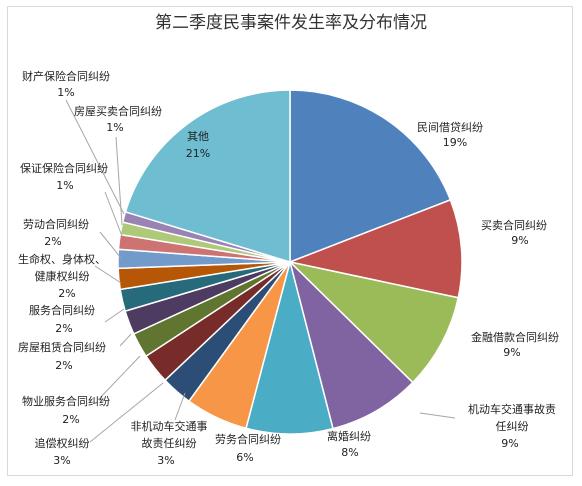 The width and height of the screenshot is (582, 486). Describe the element at coordinates (66, 401) in the screenshot. I see `slice-name-label: 物业服务合同纠纷` at that location.